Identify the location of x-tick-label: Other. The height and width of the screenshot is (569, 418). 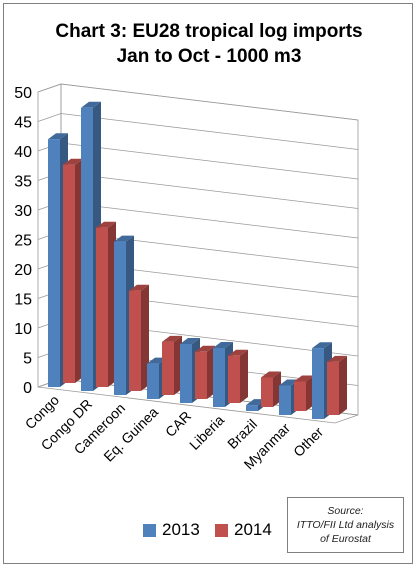
(308, 442).